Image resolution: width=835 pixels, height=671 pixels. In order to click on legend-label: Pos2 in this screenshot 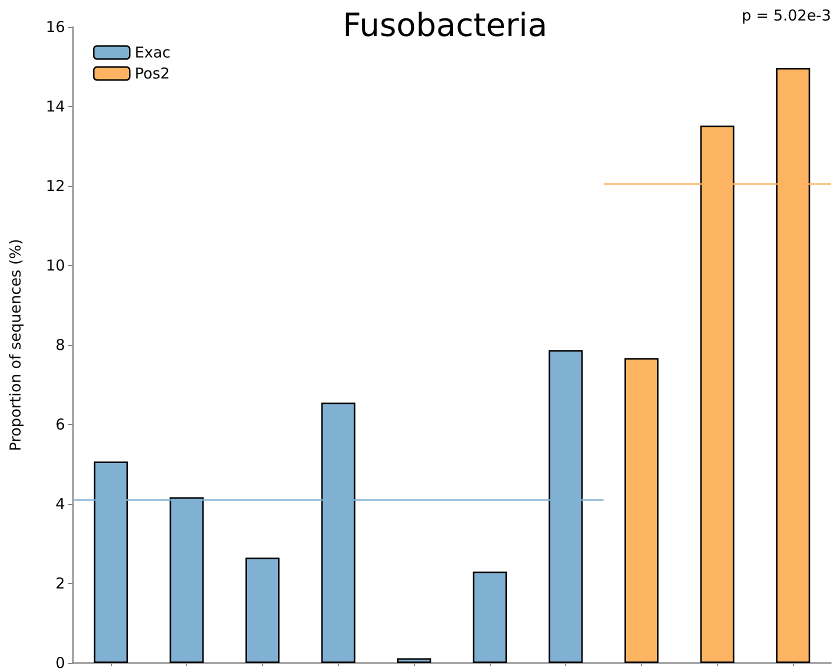, I will do `click(152, 73)`.